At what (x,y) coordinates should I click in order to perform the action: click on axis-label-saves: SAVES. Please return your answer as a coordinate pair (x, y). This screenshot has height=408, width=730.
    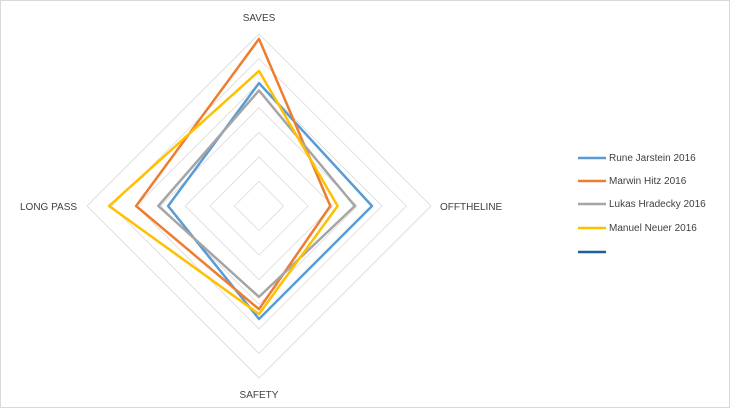
    Looking at the image, I should click on (259, 18).